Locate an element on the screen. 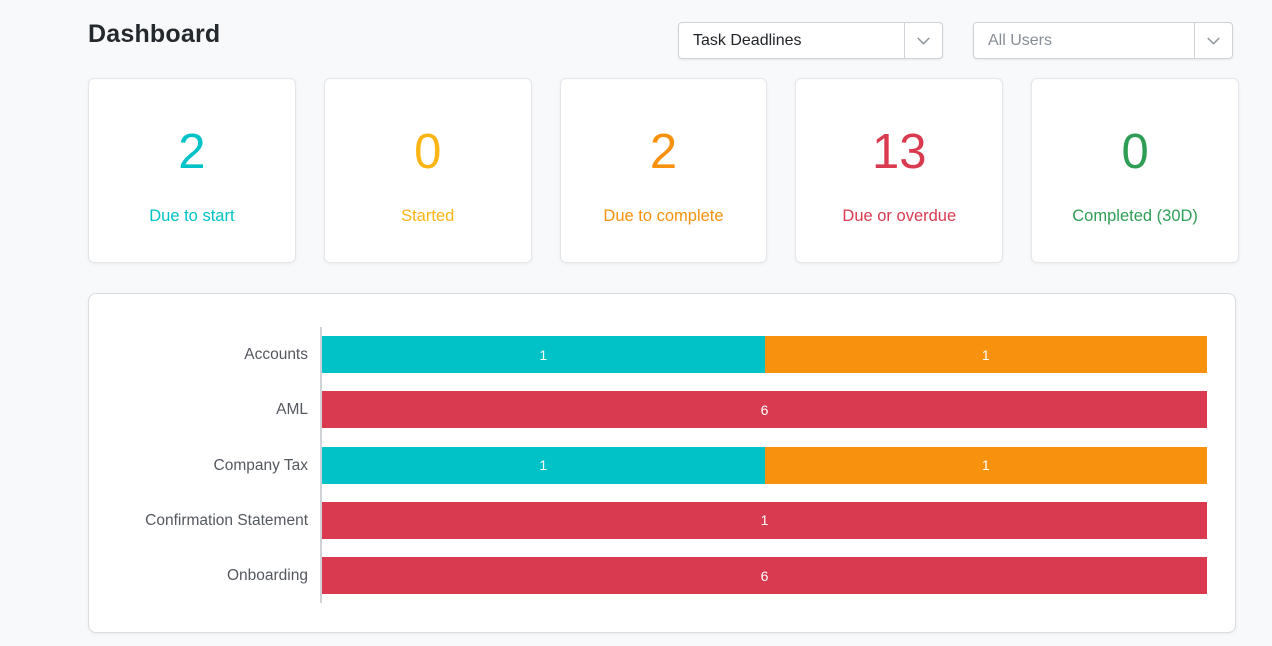 Image resolution: width=1272 pixels, height=646 pixels. chart-category-label: Accounts is located at coordinates (276, 354).